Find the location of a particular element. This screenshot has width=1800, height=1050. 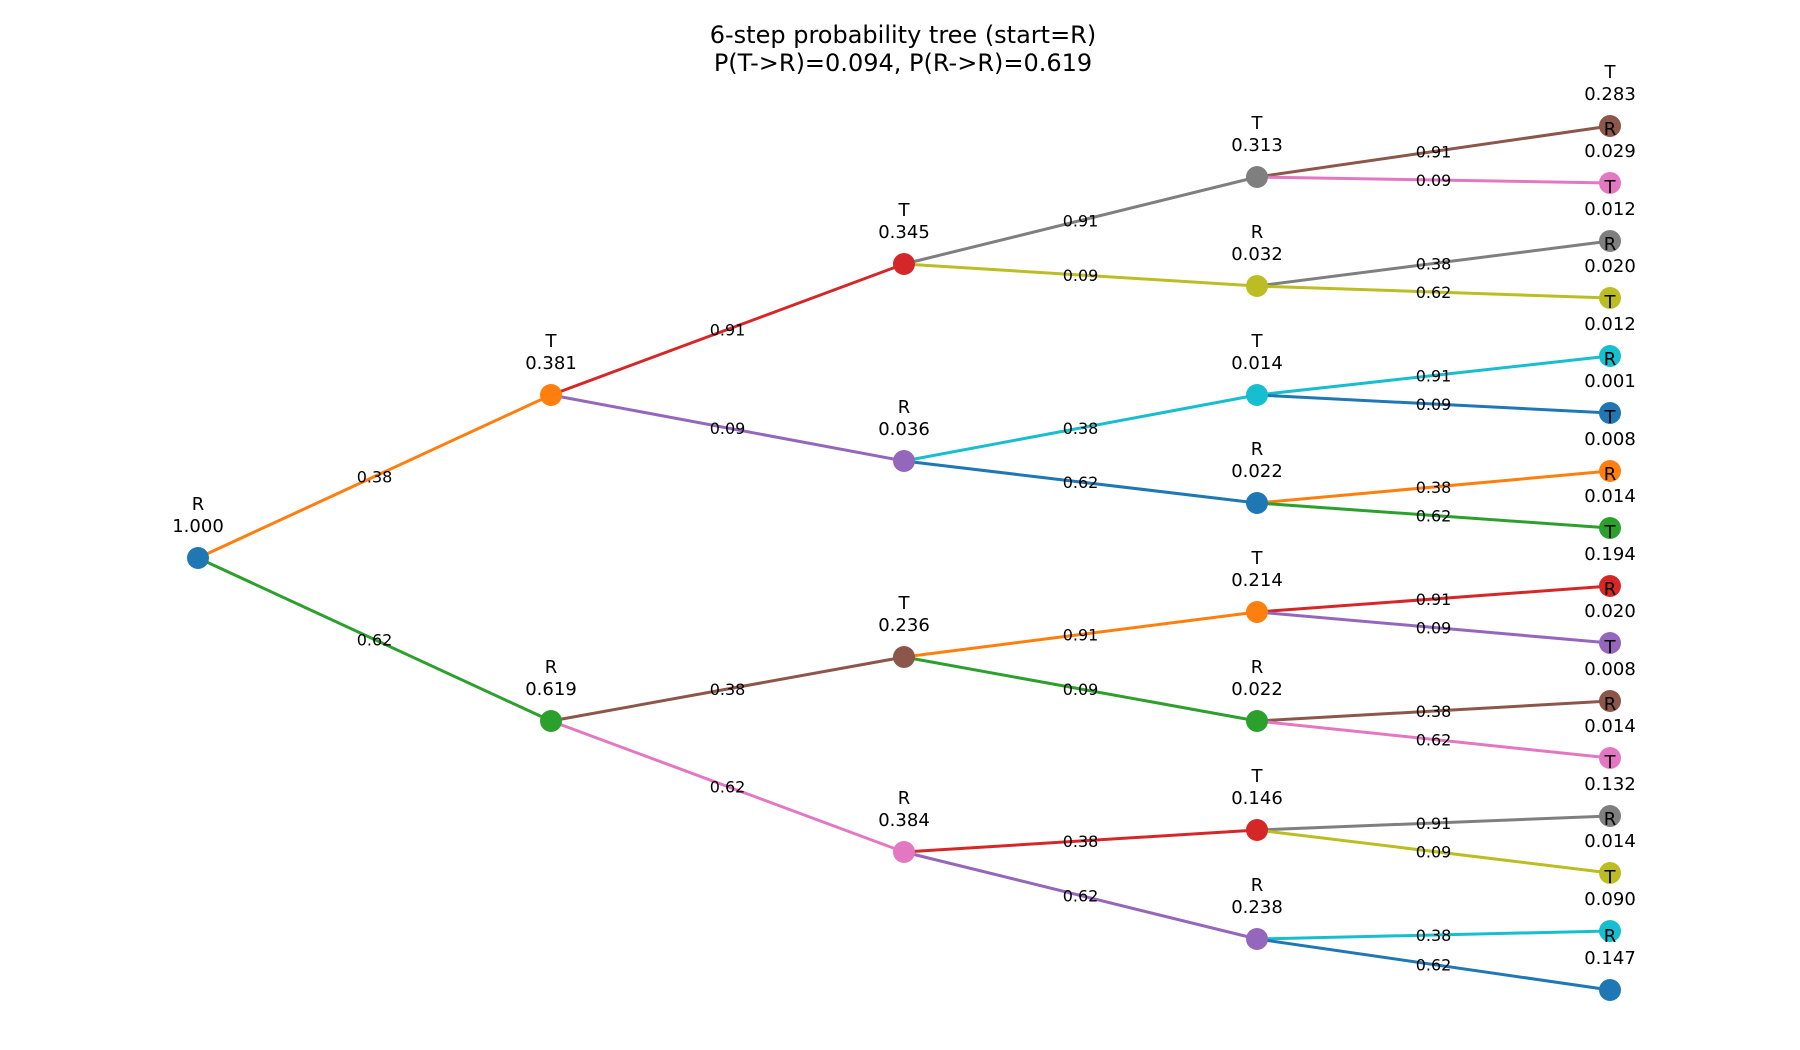

edge-n11-n24 is located at coordinates (1433, 627).